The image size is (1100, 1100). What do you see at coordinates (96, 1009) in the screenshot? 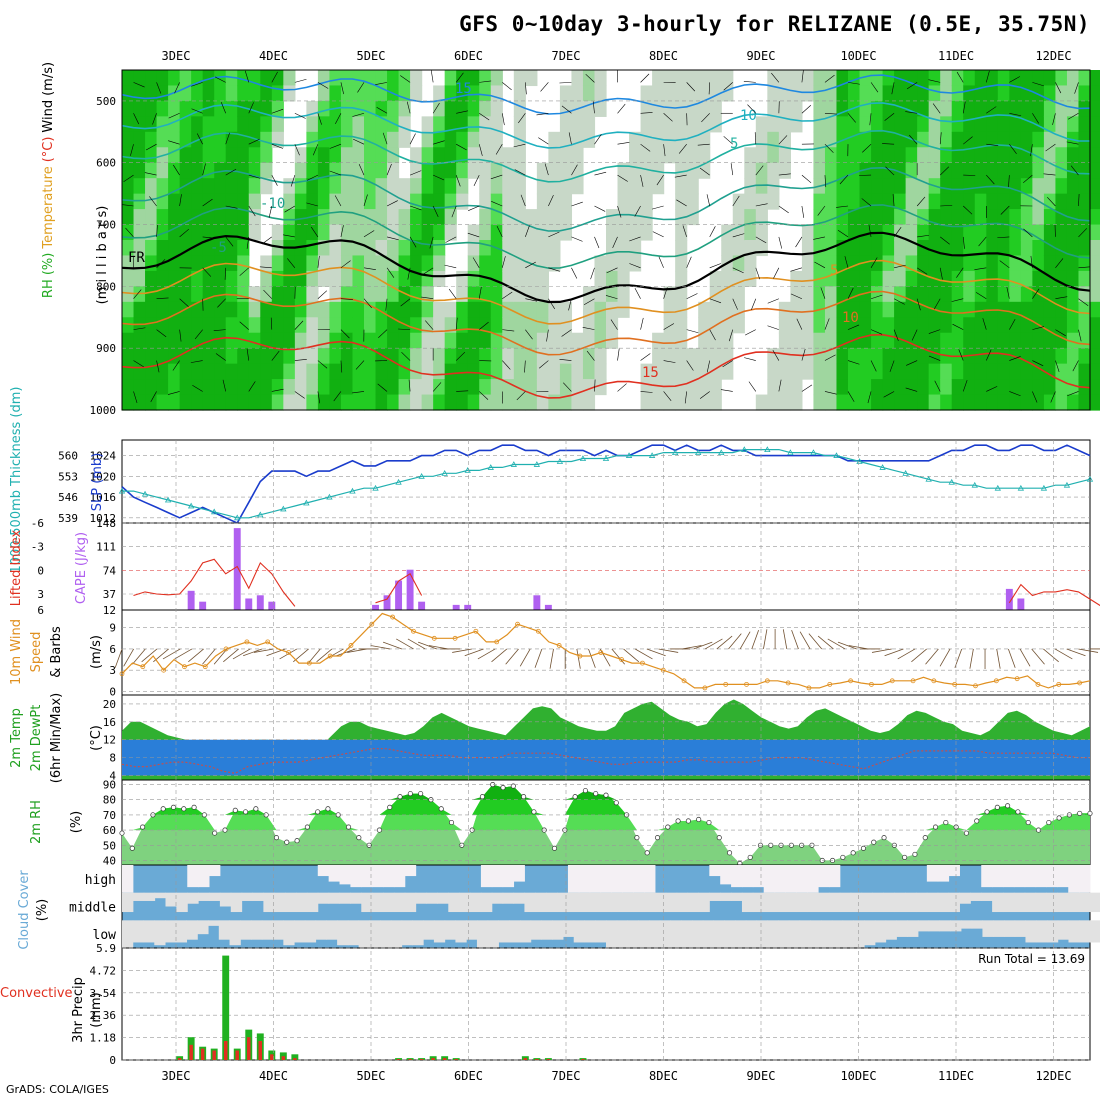
I see `precip-ylabel-unit: (mm)` at bounding box center [96, 1009].